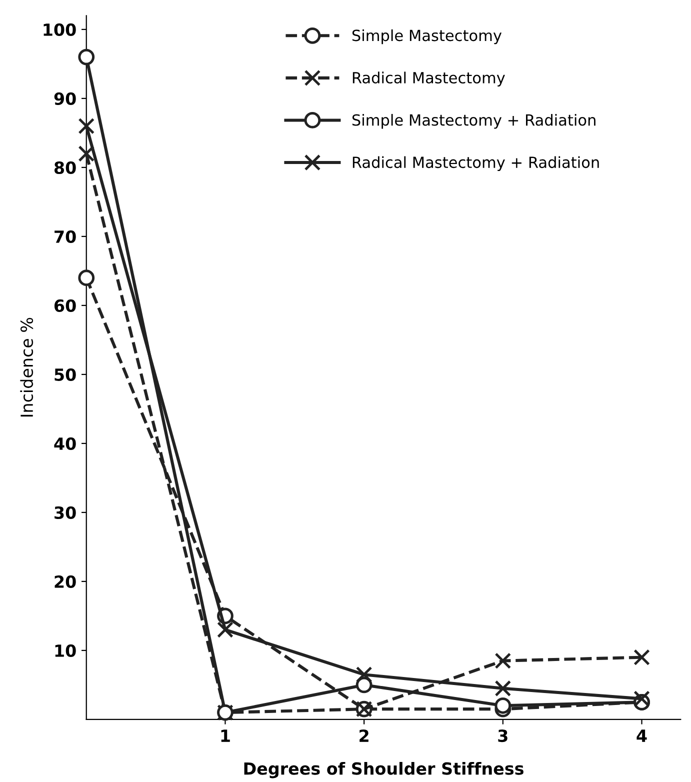  Describe the element at coordinates (65, 581) in the screenshot. I see `y-tick-label: 20` at that location.